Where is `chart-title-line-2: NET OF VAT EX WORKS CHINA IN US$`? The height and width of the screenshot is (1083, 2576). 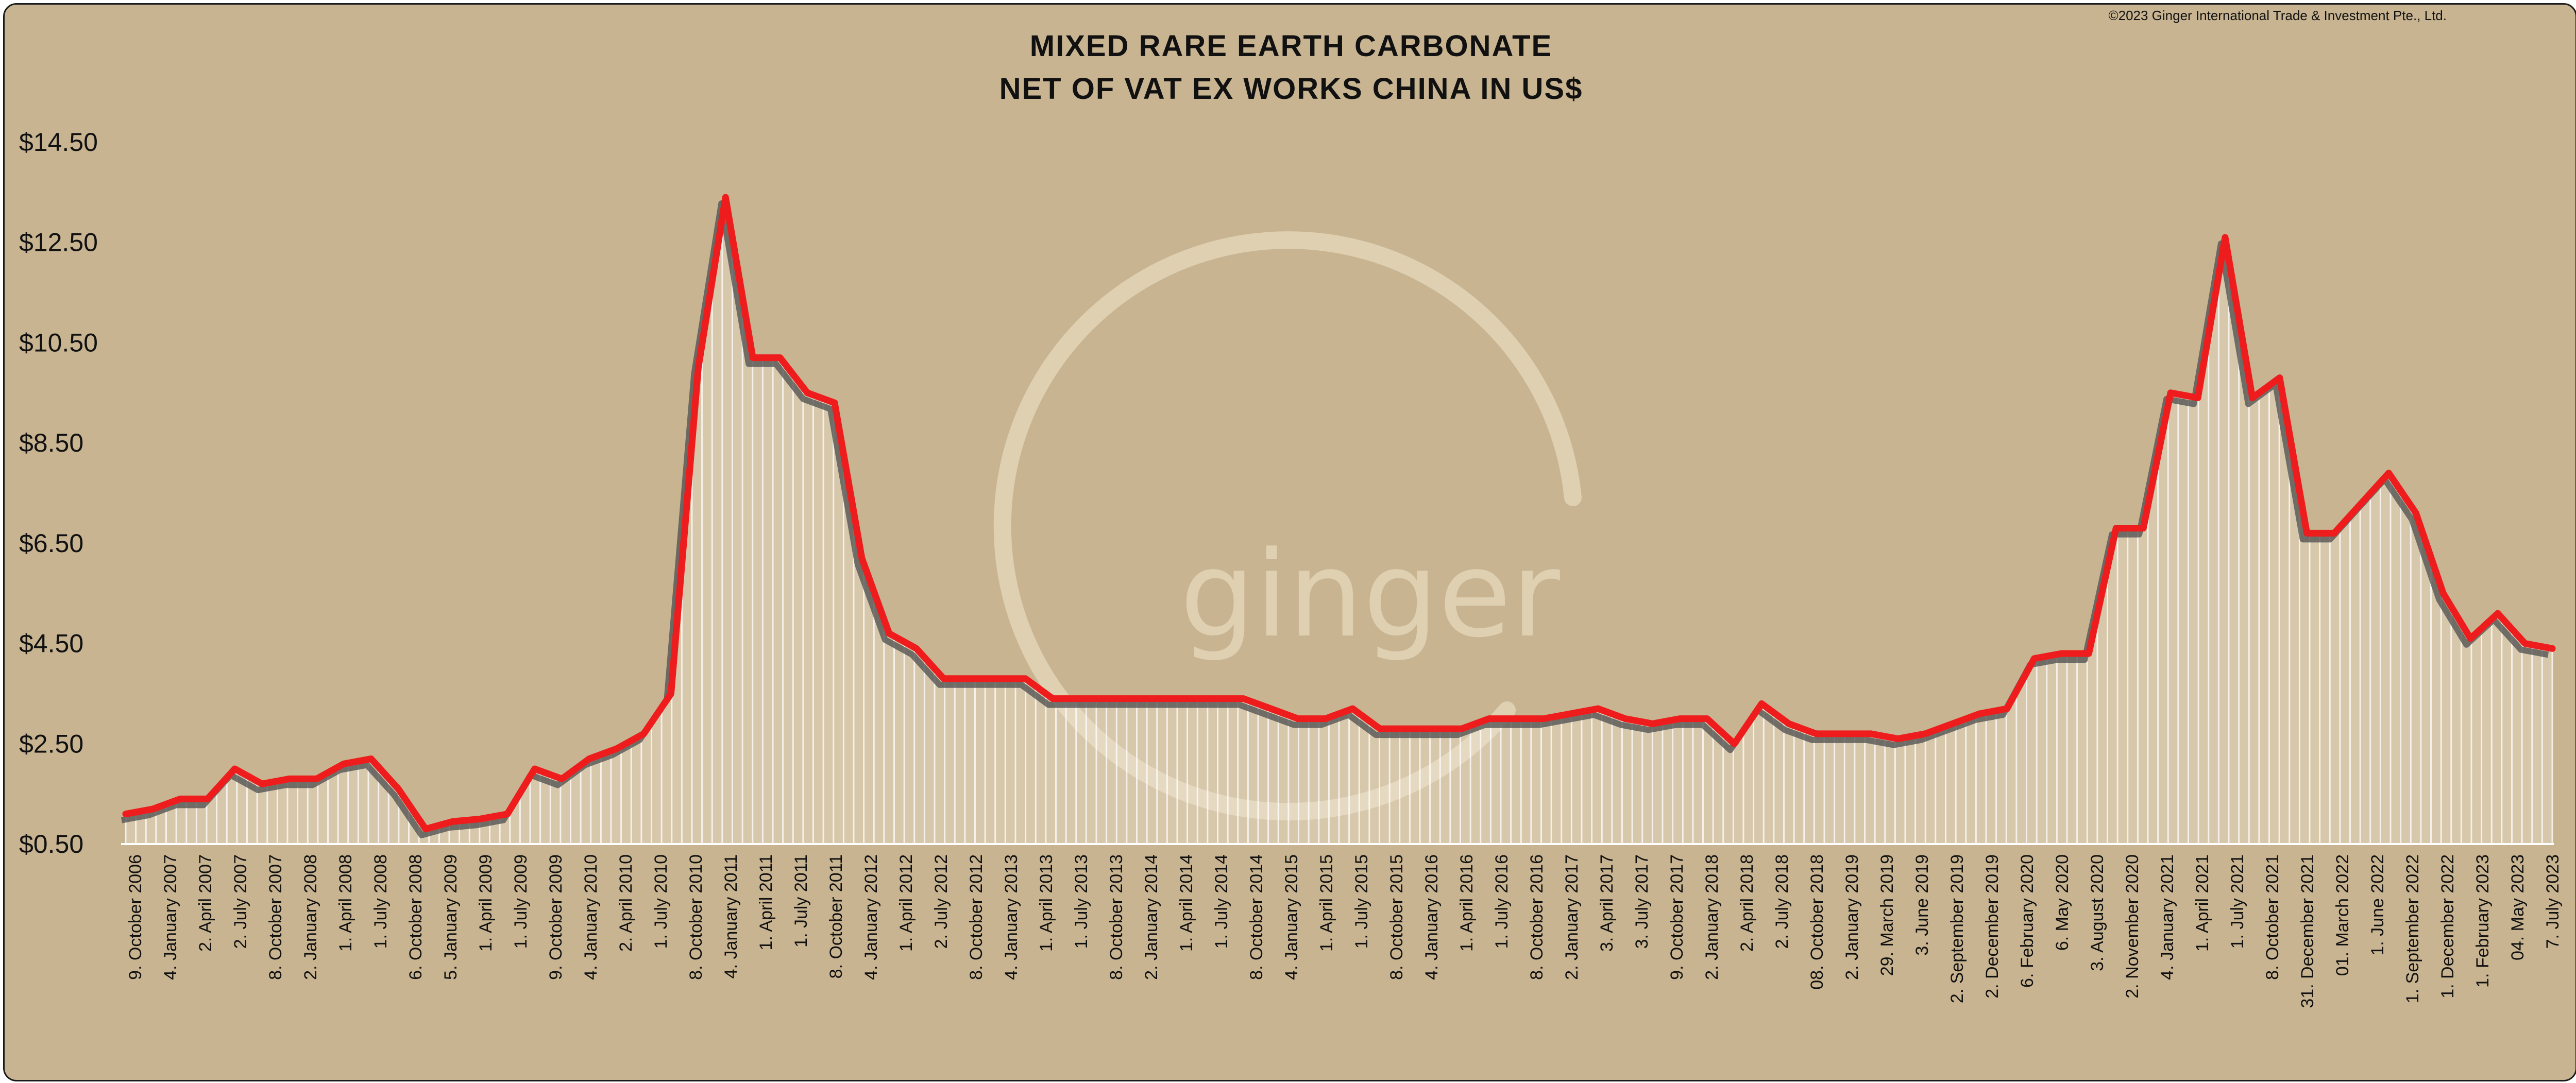 chart-title-line-2: NET OF VAT EX WORKS CHINA IN US$ is located at coordinates (1291, 89).